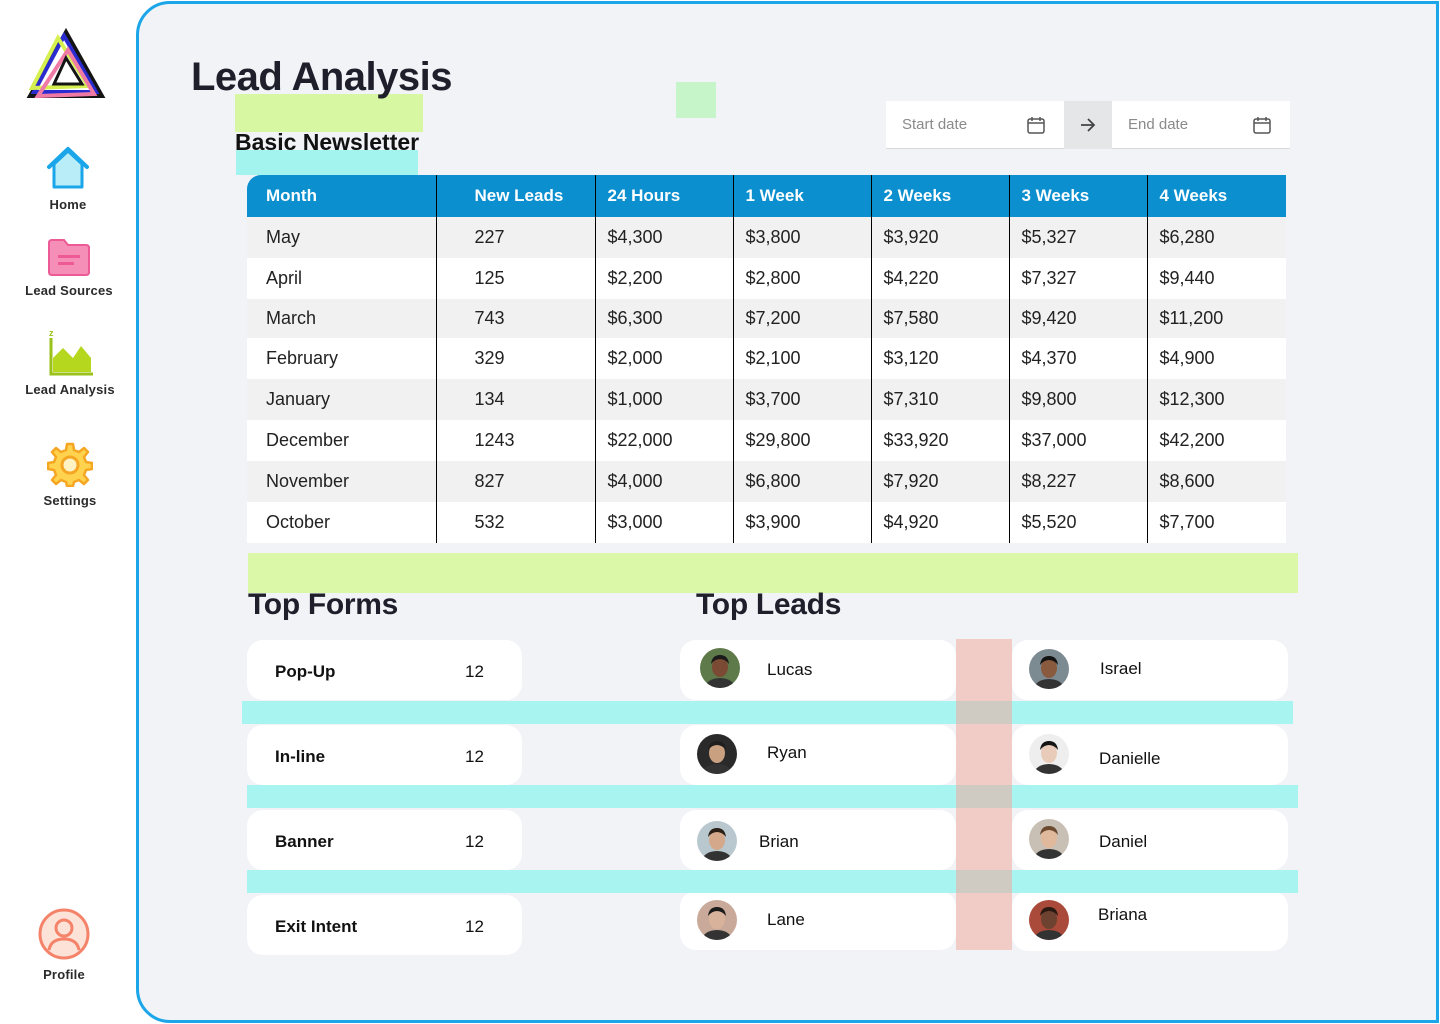  What do you see at coordinates (341, 358) in the screenshot?
I see `table-cell: February` at bounding box center [341, 358].